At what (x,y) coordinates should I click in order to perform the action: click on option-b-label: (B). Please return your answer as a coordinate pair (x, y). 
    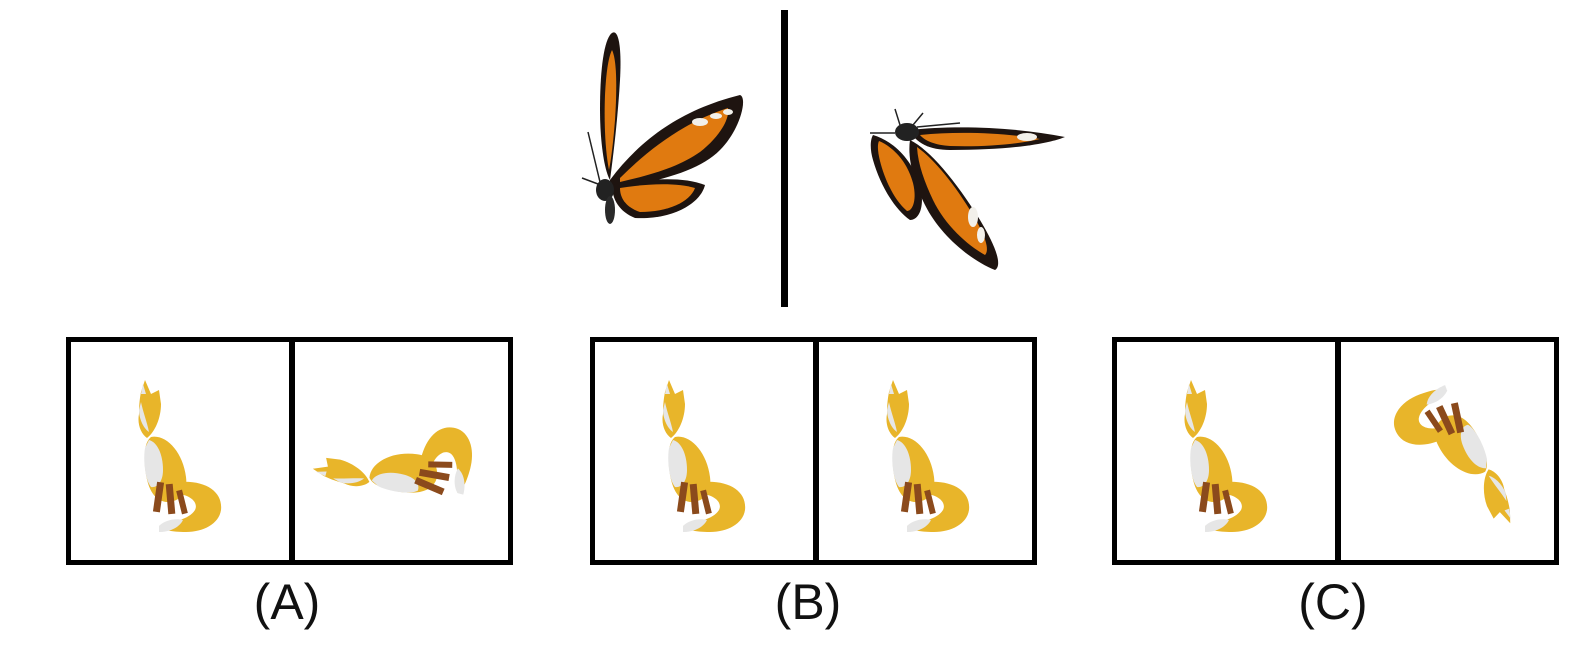
    Looking at the image, I should click on (808, 602).